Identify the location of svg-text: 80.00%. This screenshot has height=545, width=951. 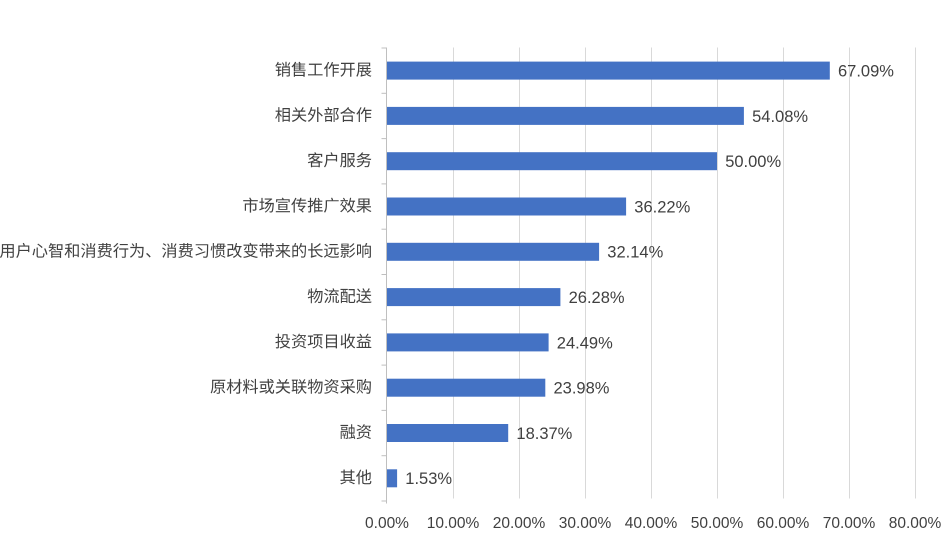
(915, 523).